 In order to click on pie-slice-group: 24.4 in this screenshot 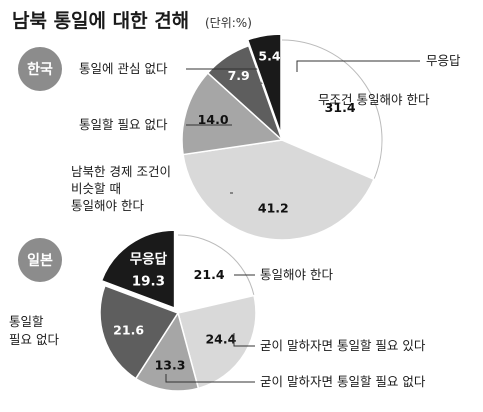, I will do `click(217, 342)`.